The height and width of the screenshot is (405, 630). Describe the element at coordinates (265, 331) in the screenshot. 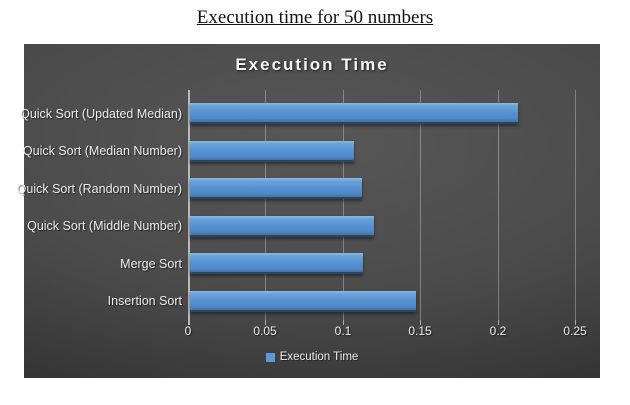

I see `x-tick-label: 0.05` at that location.